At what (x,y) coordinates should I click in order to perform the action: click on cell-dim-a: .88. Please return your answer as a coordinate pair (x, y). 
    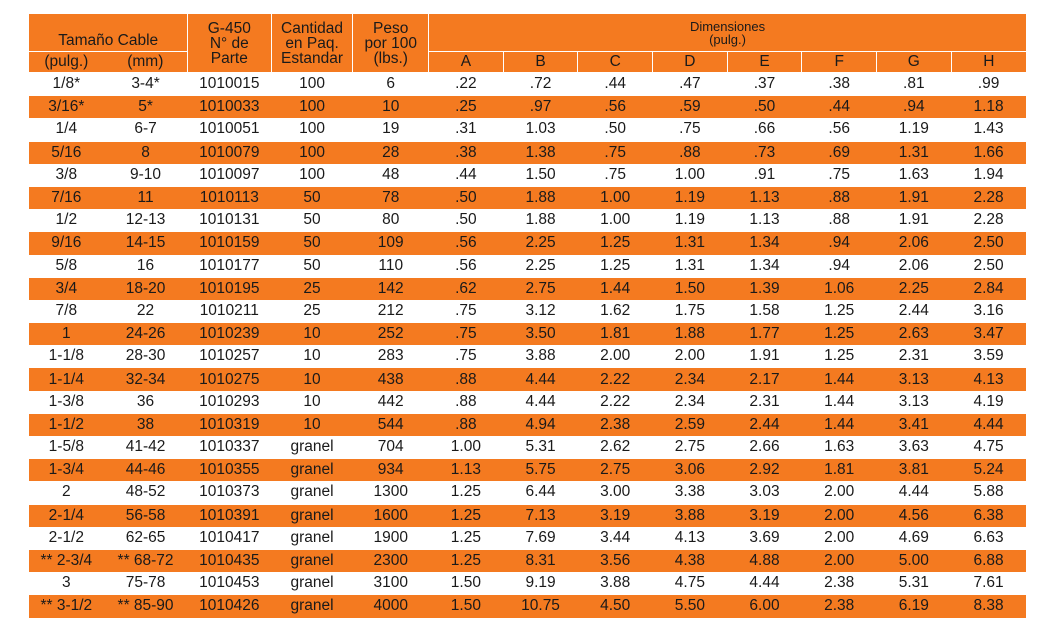
    Looking at the image, I should click on (466, 379).